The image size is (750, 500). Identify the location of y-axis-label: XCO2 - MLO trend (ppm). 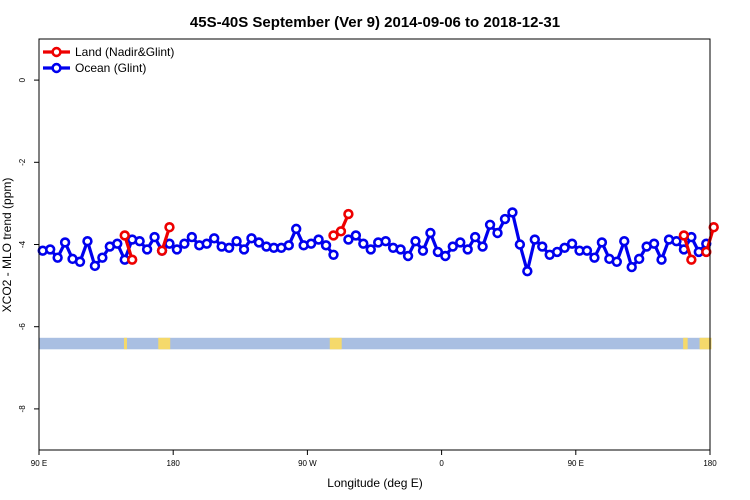
(7, 245).